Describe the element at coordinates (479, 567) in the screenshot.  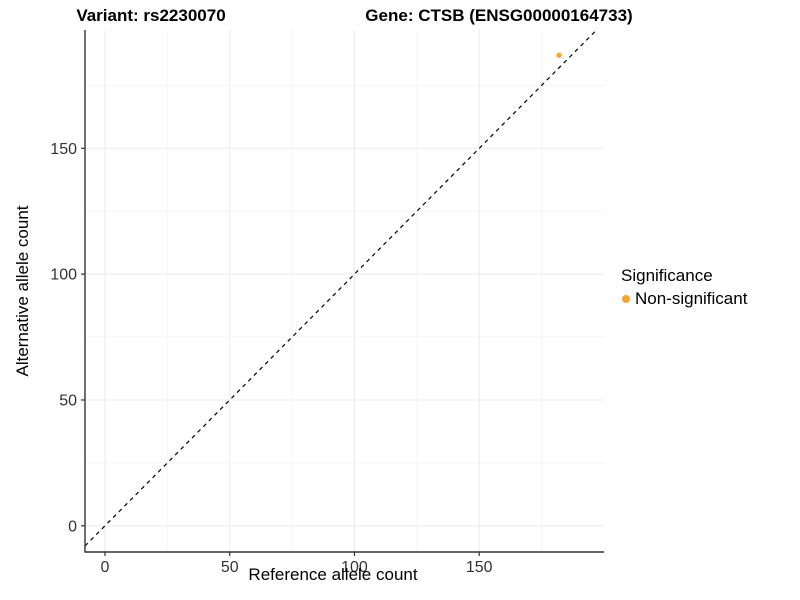
I see `x-tick-label: 150` at that location.